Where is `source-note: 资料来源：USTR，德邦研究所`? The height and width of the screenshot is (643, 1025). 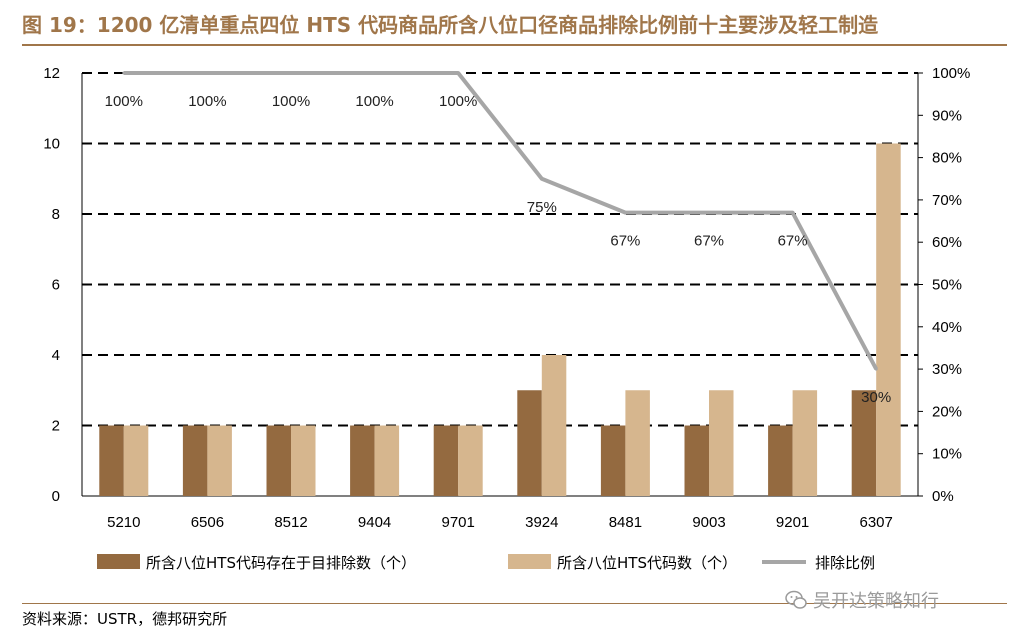 source-note: 资料来源：USTR，德邦研究所 is located at coordinates (125, 619).